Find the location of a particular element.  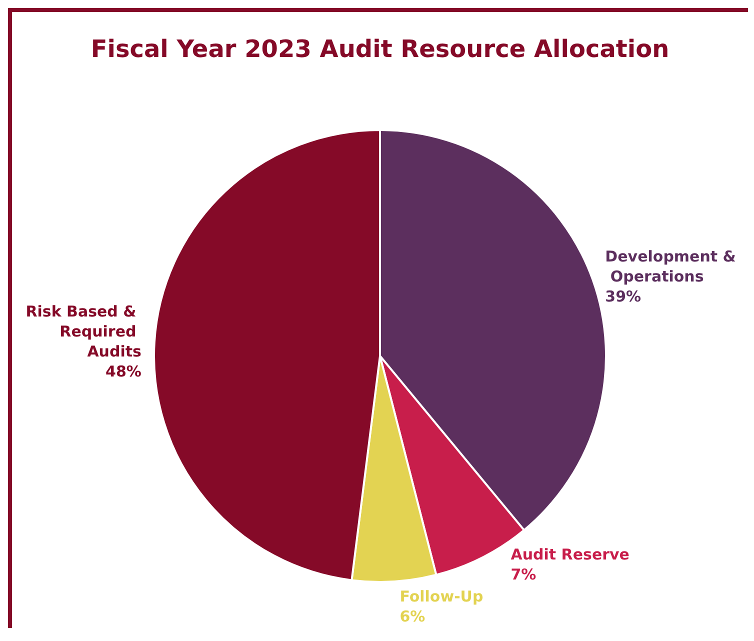

data-label: 39% is located at coordinates (623, 297).